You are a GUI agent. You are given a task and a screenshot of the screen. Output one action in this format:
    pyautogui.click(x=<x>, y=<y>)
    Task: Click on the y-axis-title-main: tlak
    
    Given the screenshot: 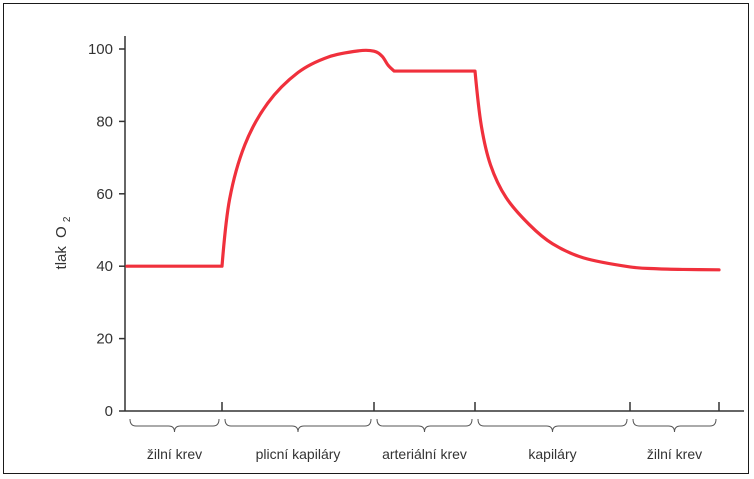 What is the action you would take?
    pyautogui.click(x=61, y=258)
    